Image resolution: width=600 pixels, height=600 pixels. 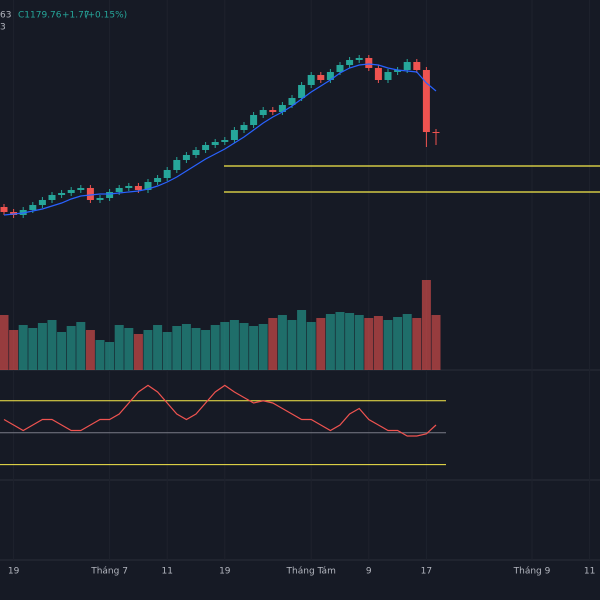 What do you see at coordinates (109, 572) in the screenshot?
I see `x-tick-label: Tháng 7` at bounding box center [109, 572].